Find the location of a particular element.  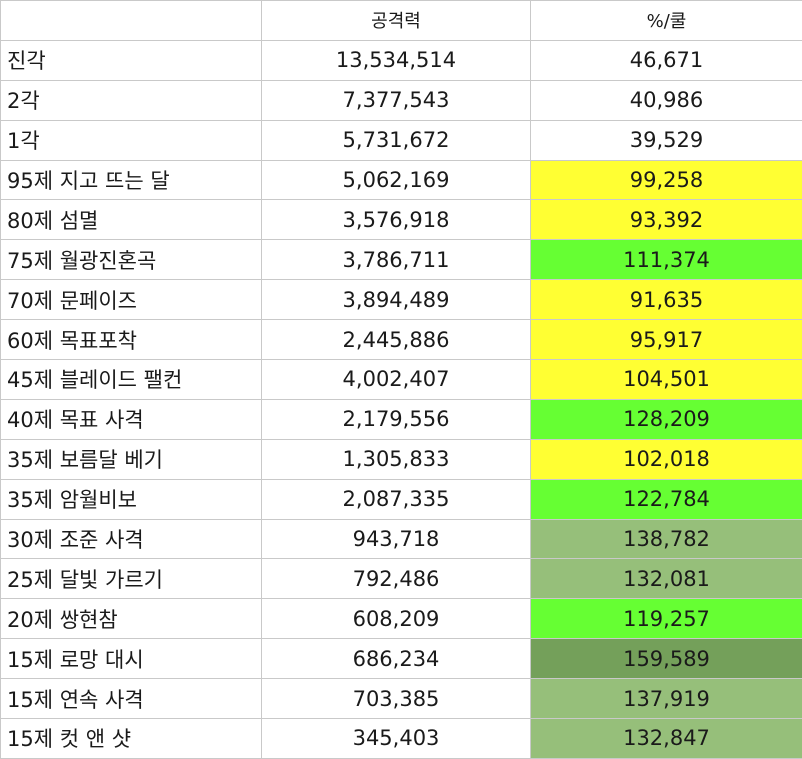

skill-name-cell: 35제 암월비보 is located at coordinates (131, 499).